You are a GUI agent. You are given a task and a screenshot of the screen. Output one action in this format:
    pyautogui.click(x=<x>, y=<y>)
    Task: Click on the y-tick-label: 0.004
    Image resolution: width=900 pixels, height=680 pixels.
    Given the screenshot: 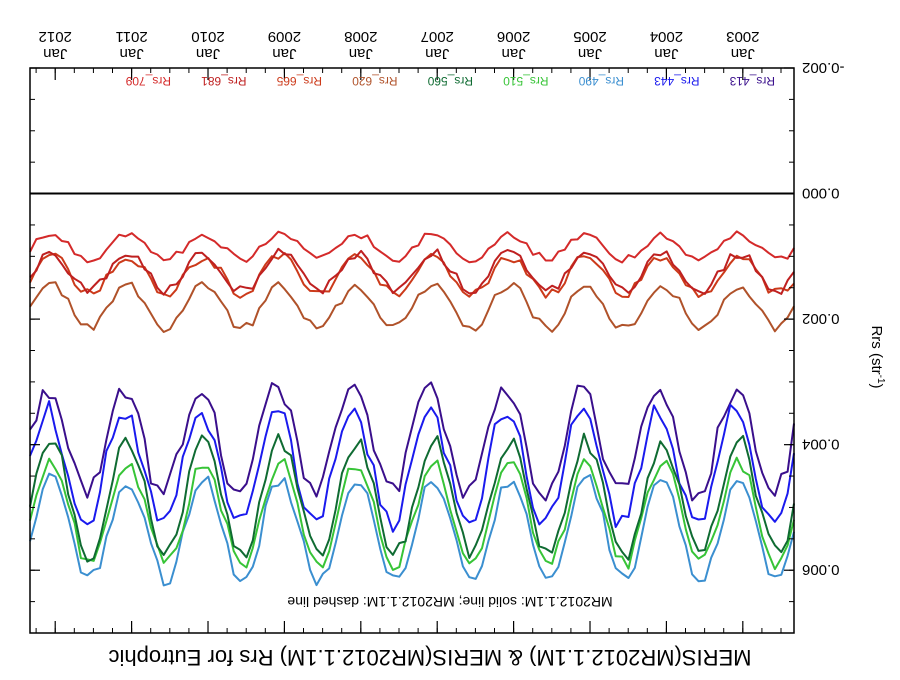 What is the action you would take?
    pyautogui.click(x=821, y=444)
    